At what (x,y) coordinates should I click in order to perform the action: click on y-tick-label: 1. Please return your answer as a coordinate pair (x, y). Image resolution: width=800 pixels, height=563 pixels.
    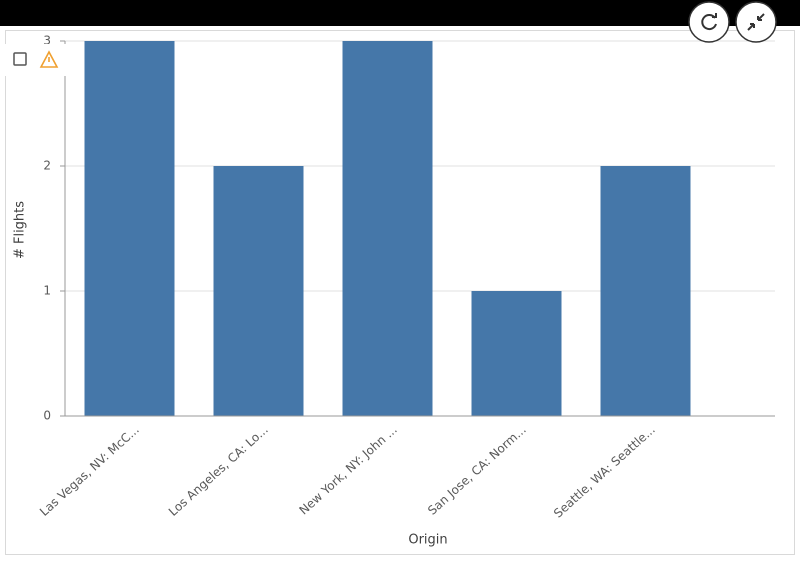
    Looking at the image, I should click on (47, 291).